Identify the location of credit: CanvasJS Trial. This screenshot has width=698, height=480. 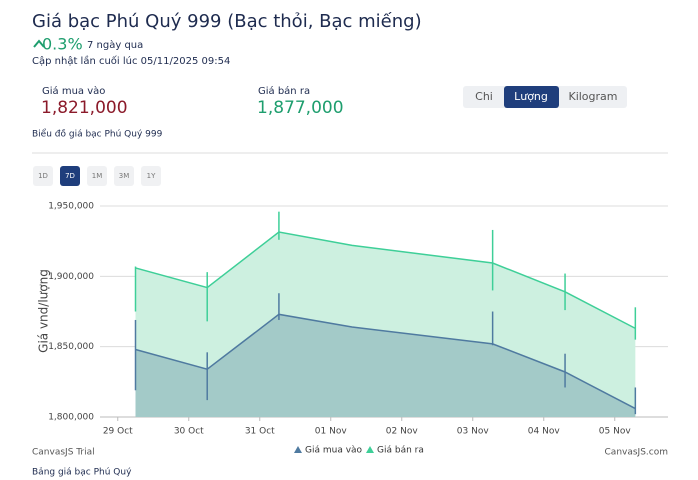
(63, 453).